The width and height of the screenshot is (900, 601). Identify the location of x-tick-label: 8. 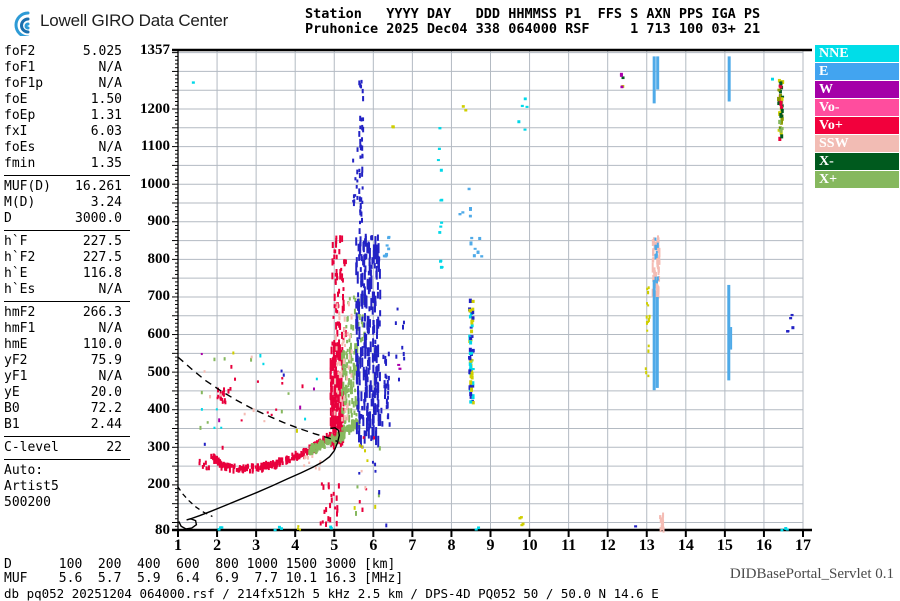
(451, 545).